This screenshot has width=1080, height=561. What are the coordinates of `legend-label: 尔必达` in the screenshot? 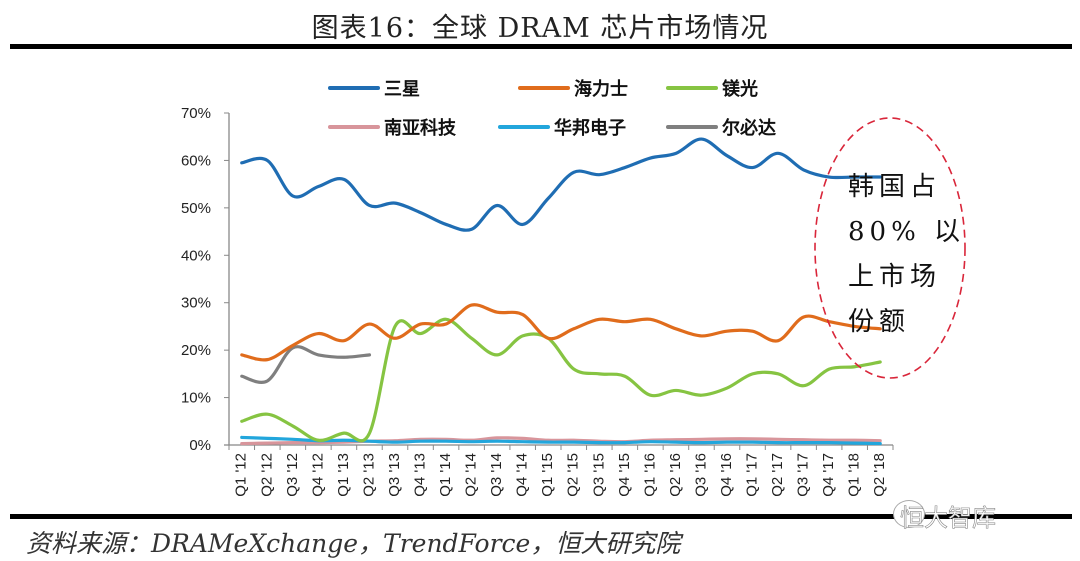 It's located at (749, 128).